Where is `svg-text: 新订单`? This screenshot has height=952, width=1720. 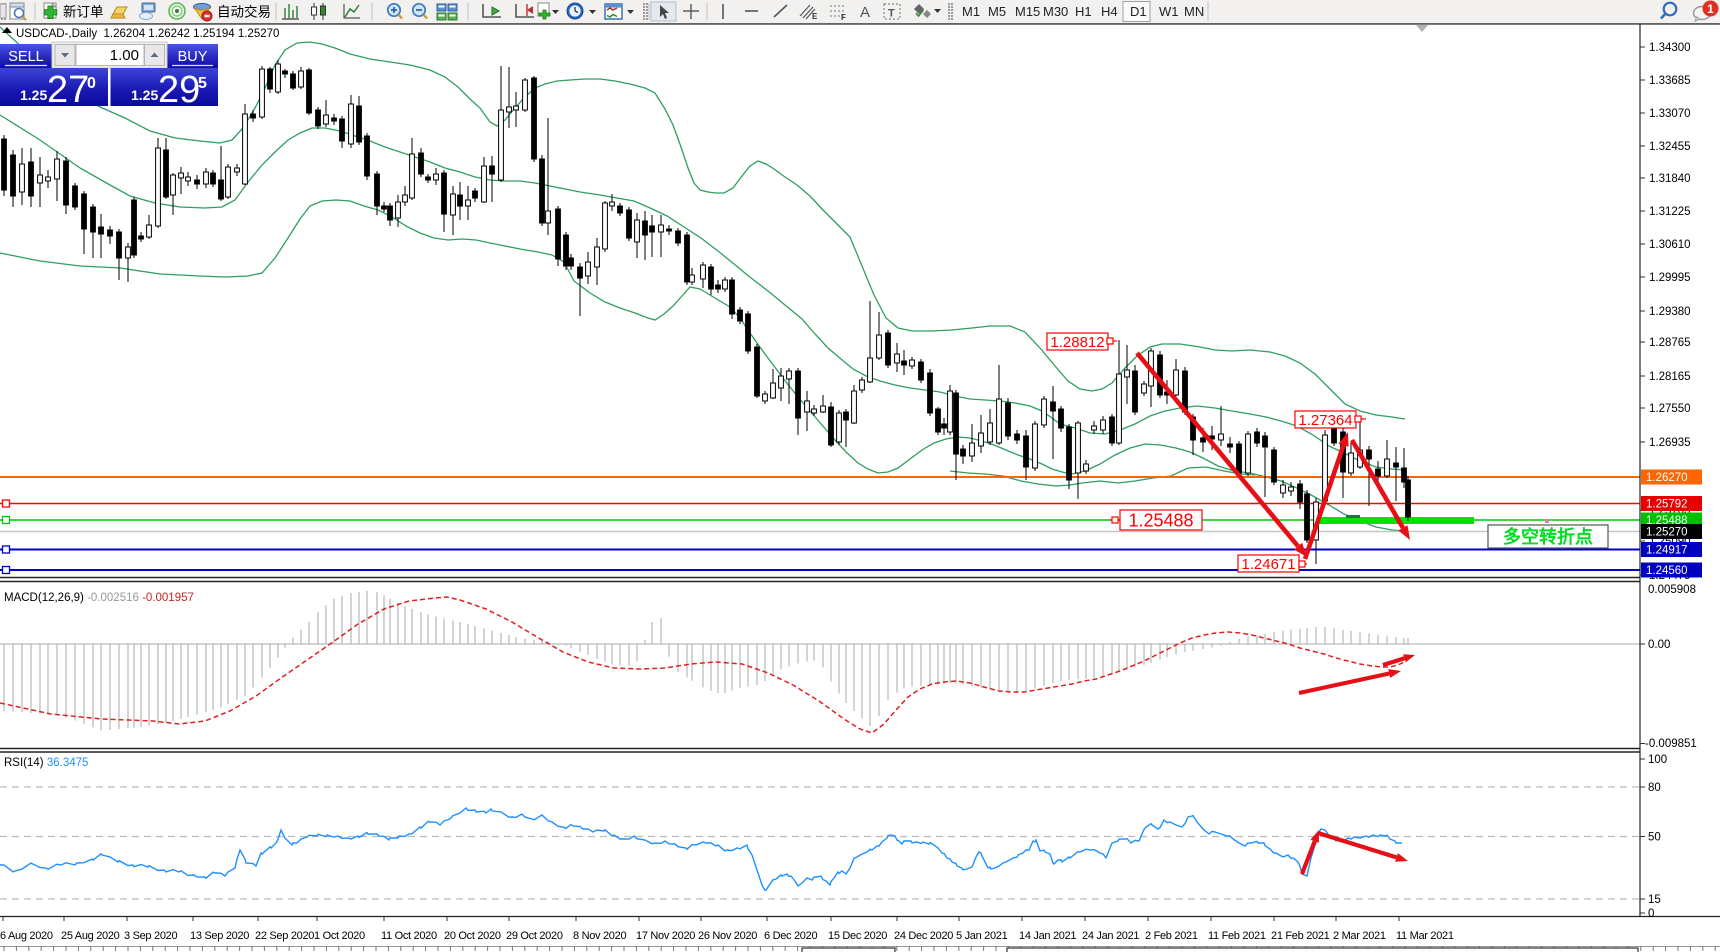
svg-text: 新订单 is located at coordinates (83, 12).